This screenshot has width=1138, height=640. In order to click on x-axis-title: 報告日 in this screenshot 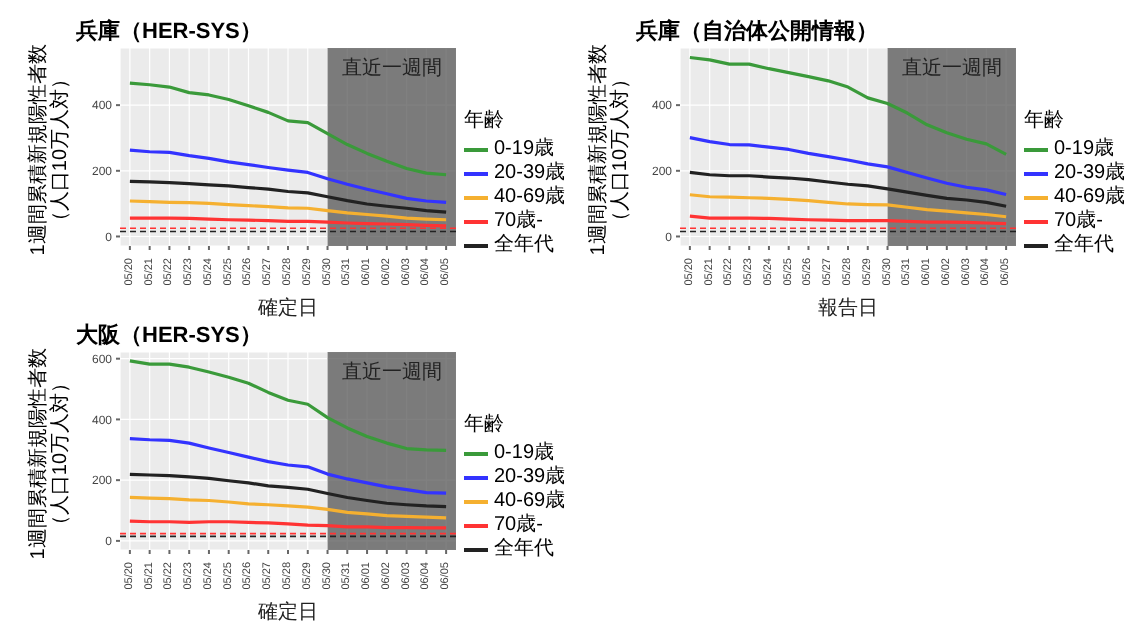, I will do `click(848, 308)`.